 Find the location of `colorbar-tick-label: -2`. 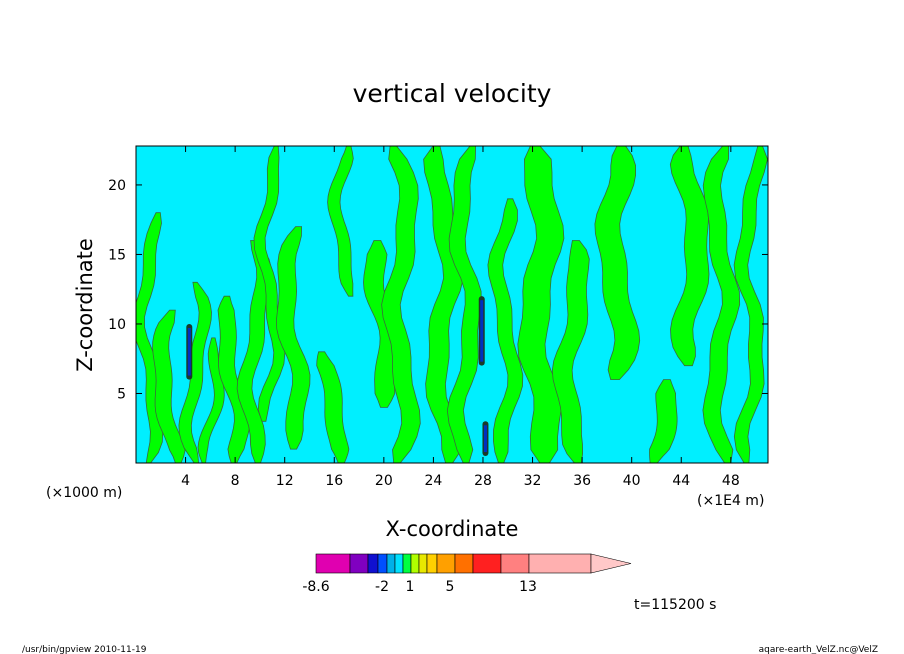

colorbar-tick-label: -2 is located at coordinates (382, 587).